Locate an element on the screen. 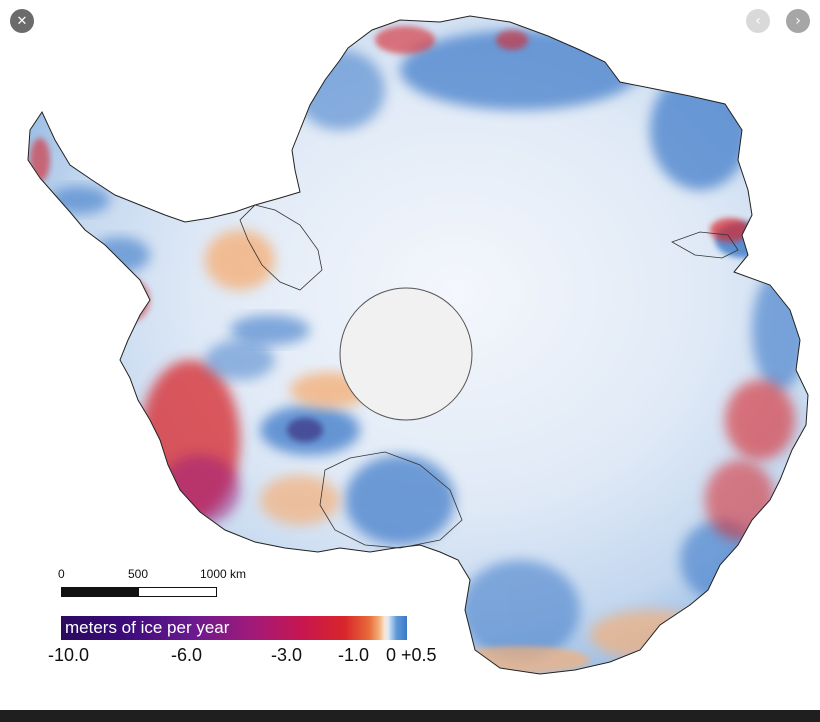 The width and height of the screenshot is (820, 722). legend-tick: -1.0 is located at coordinates (354, 655).